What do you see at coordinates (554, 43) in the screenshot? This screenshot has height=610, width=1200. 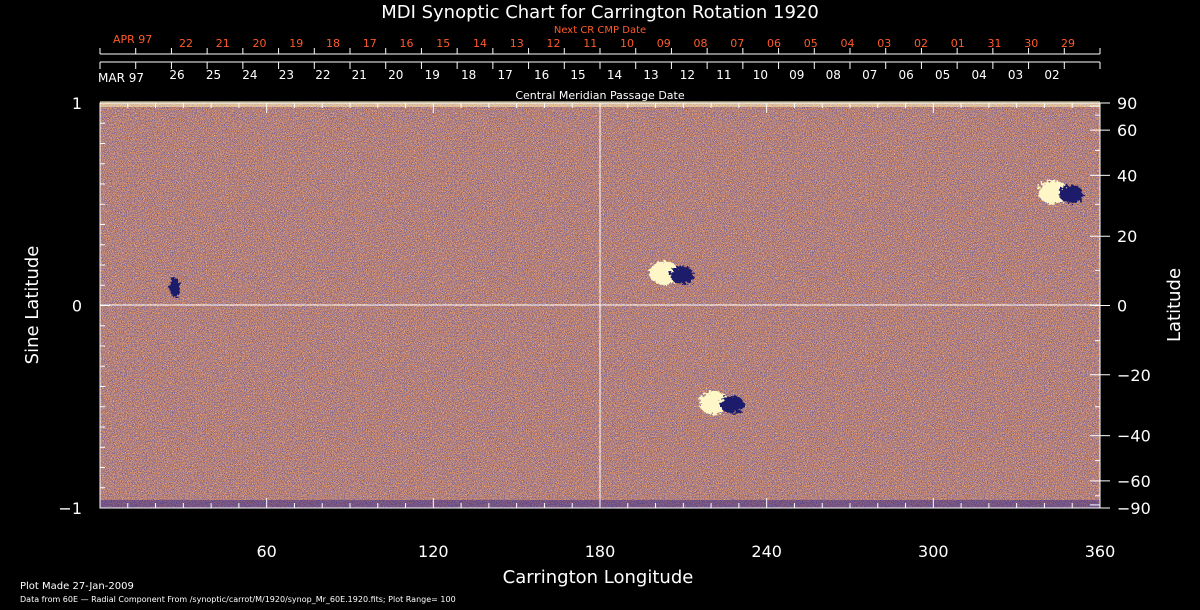 I see `next-cr-day-label: 12` at bounding box center [554, 43].